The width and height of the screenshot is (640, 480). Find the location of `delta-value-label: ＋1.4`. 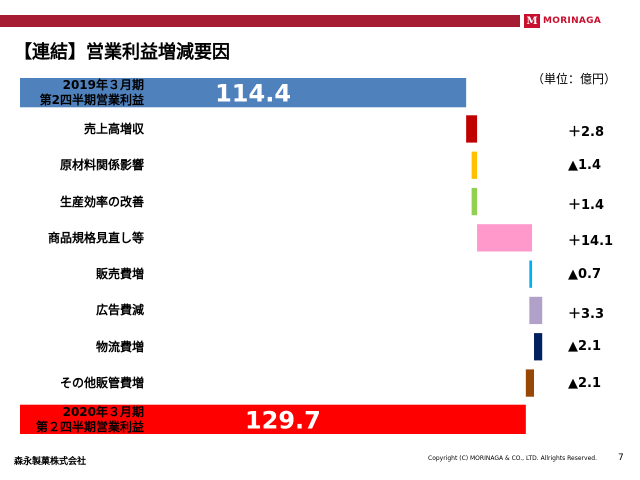

delta-value-label: ＋1.4 is located at coordinates (586, 206).